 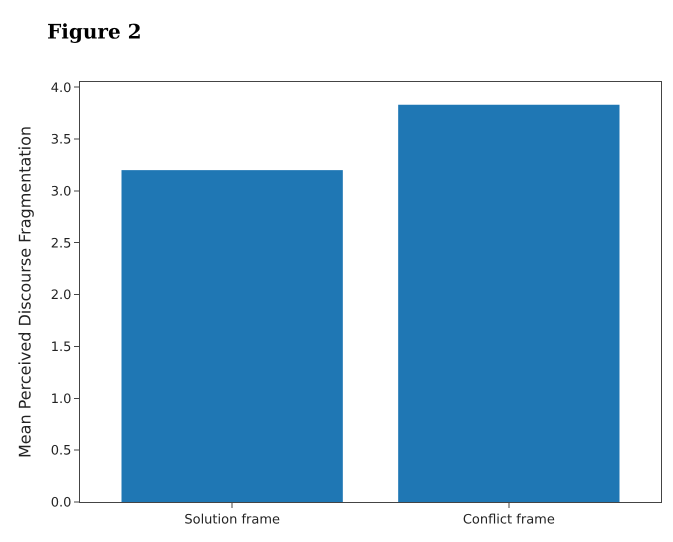 What do you see at coordinates (61, 503) in the screenshot?
I see `y-tick-label: 0.0` at bounding box center [61, 503].